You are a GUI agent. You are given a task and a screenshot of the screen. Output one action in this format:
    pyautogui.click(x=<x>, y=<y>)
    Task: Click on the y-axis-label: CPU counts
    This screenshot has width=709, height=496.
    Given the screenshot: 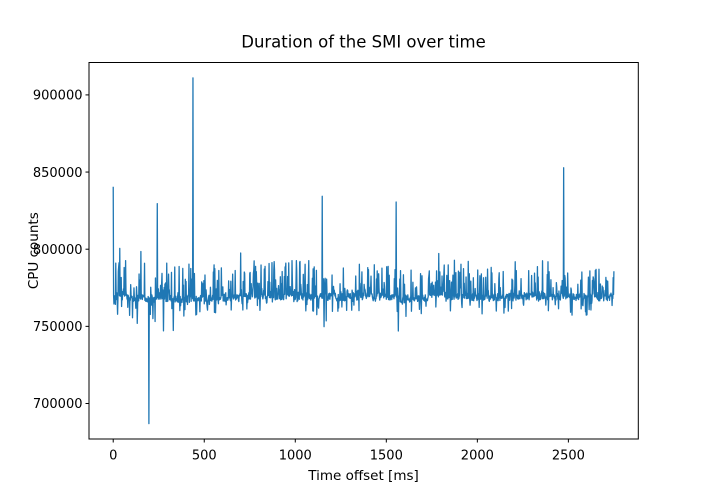 What is the action you would take?
    pyautogui.click(x=34, y=250)
    